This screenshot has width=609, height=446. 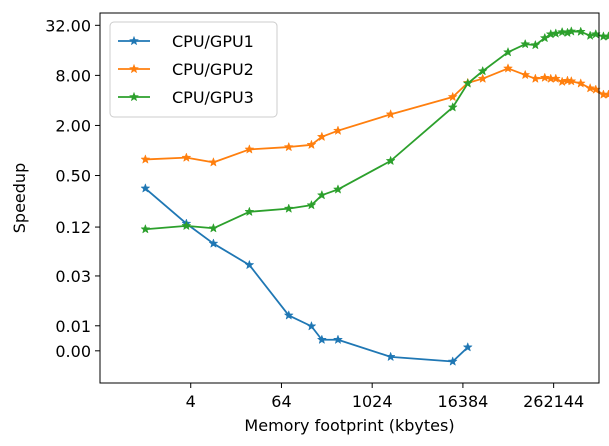 What do you see at coordinates (213, 97) in the screenshot?
I see `legend-label: CPU/GPU3` at bounding box center [213, 97].